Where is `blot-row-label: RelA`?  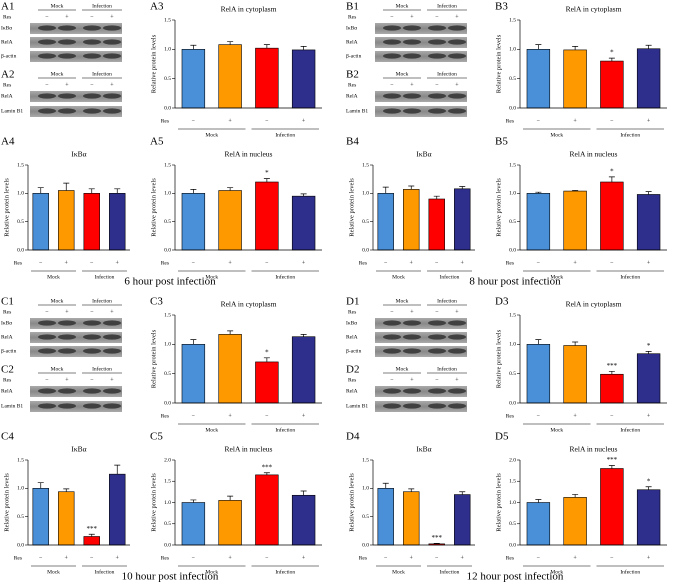
blot-row-label: RelA is located at coordinates (7, 42).